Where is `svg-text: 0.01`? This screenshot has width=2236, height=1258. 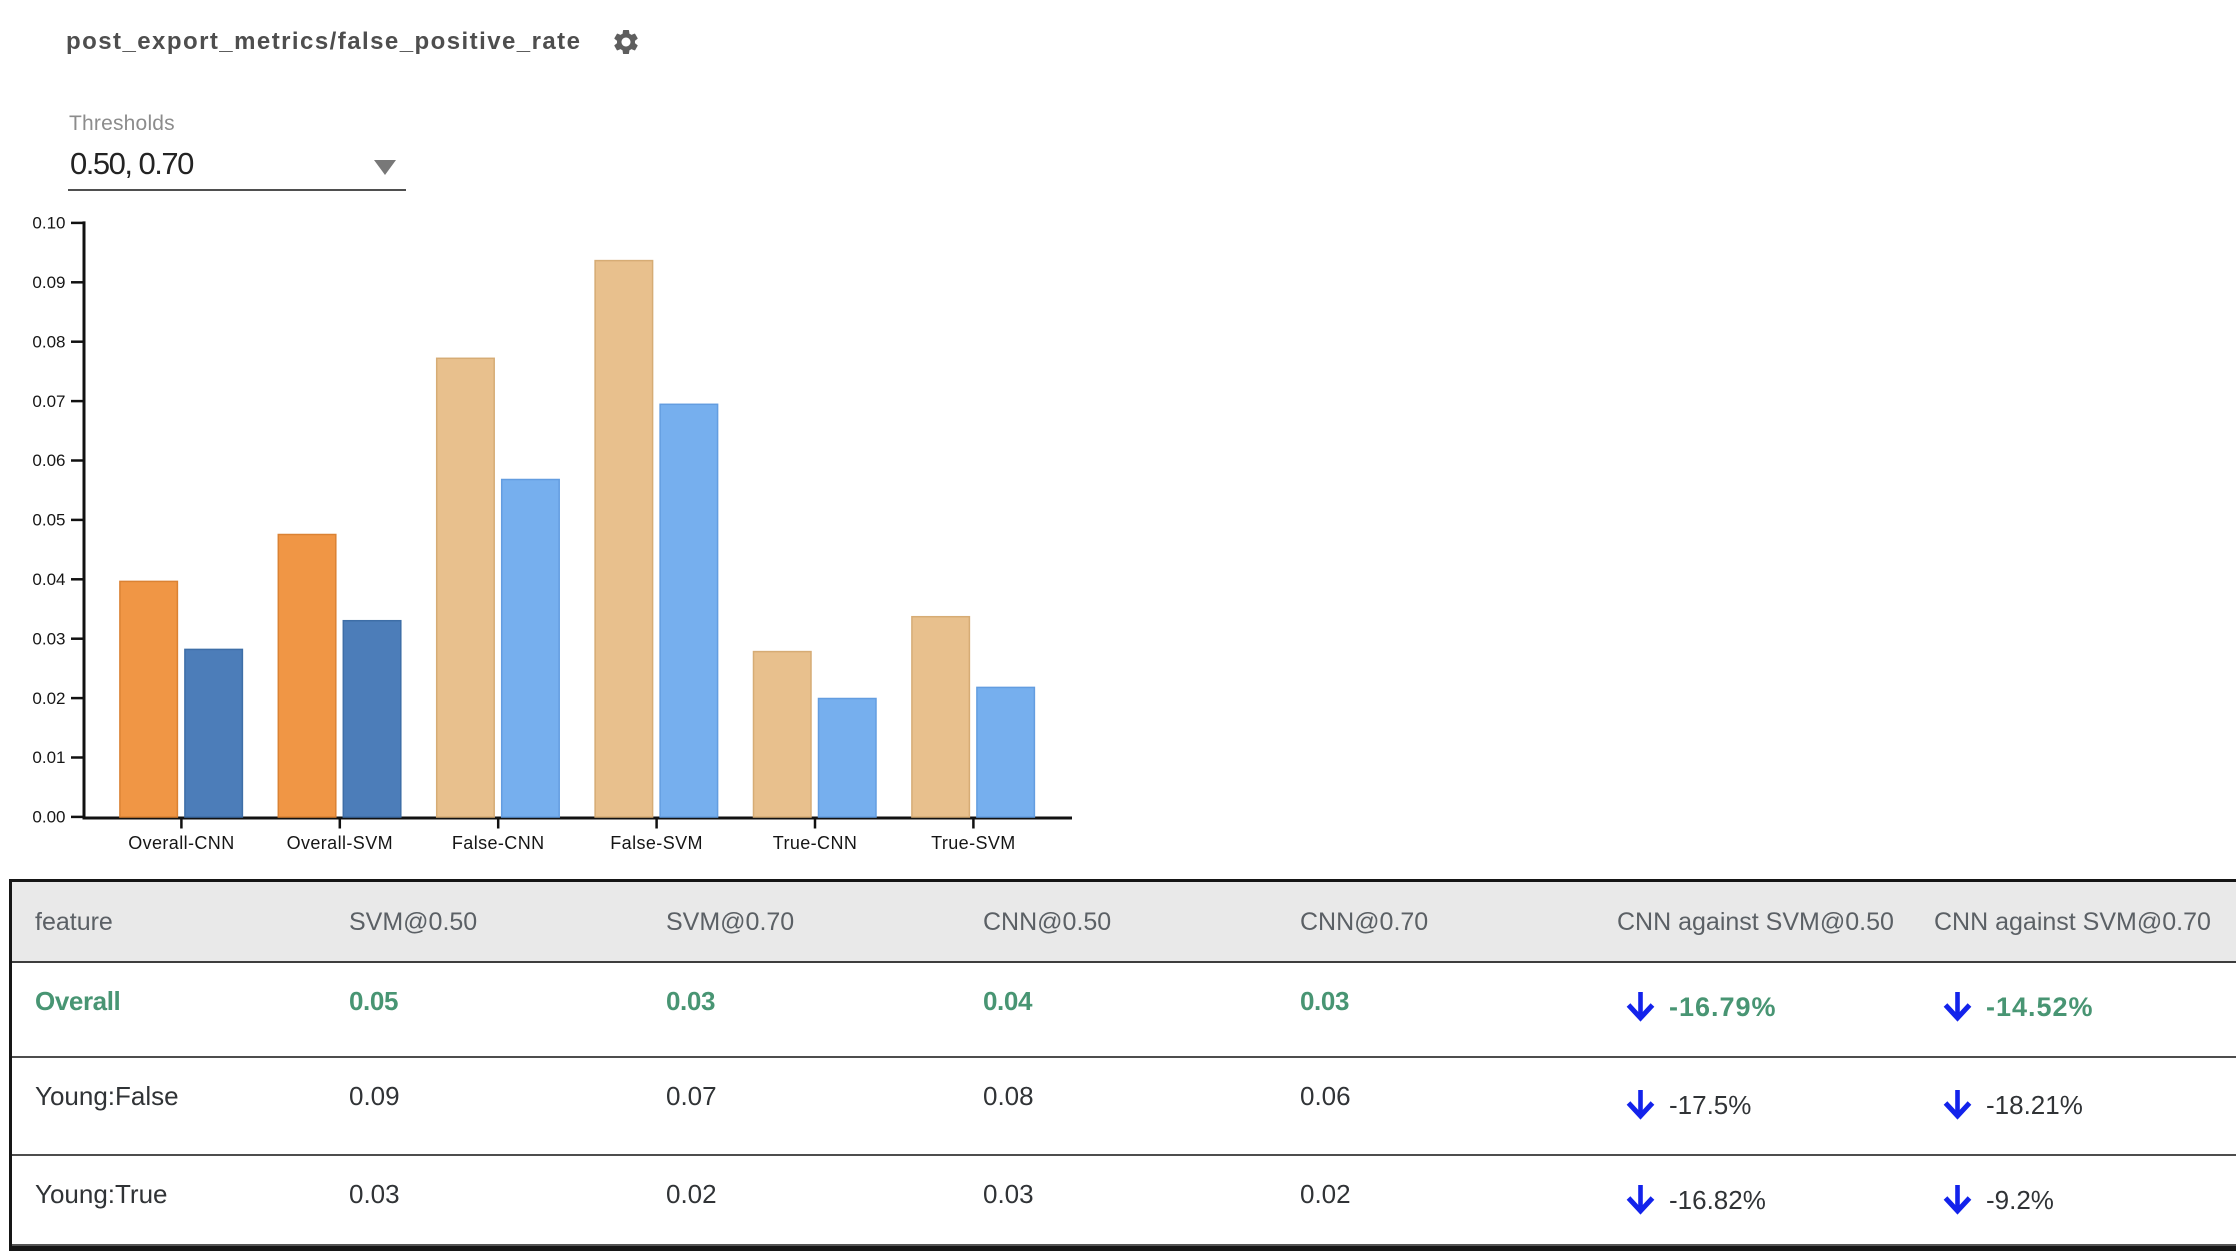
svg-text: 0.01 is located at coordinates (48, 757).